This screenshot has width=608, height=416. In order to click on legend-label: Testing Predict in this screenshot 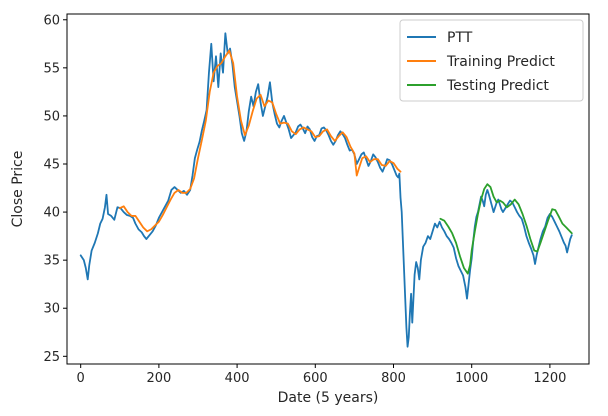, I will do `click(497, 86)`.